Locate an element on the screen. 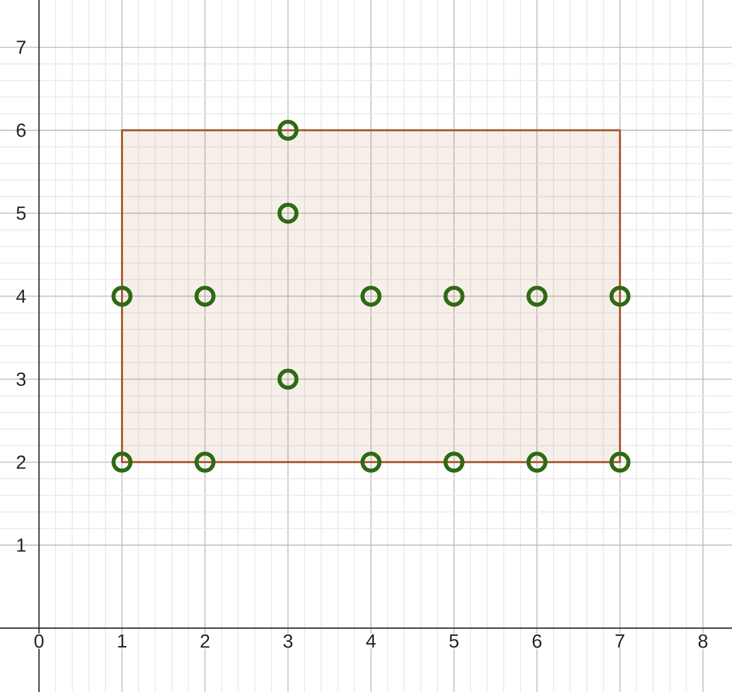 This screenshot has width=732, height=692. x-tick-label: 7 is located at coordinates (620, 641).